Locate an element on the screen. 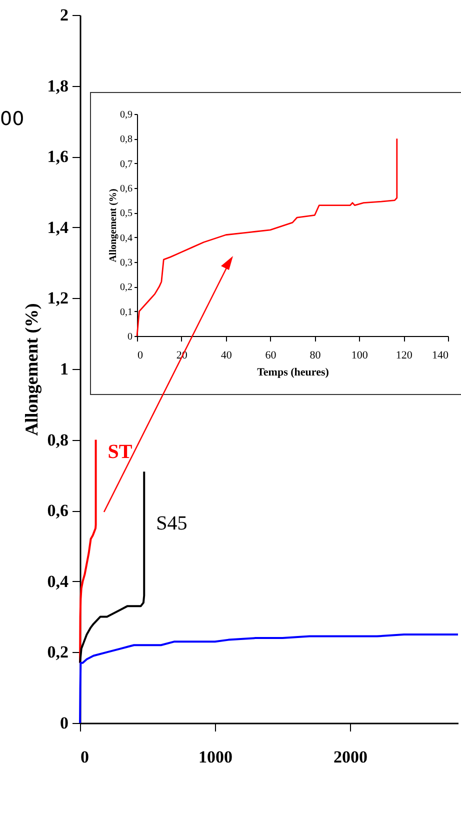  series-label: S45 is located at coordinates (172, 523).